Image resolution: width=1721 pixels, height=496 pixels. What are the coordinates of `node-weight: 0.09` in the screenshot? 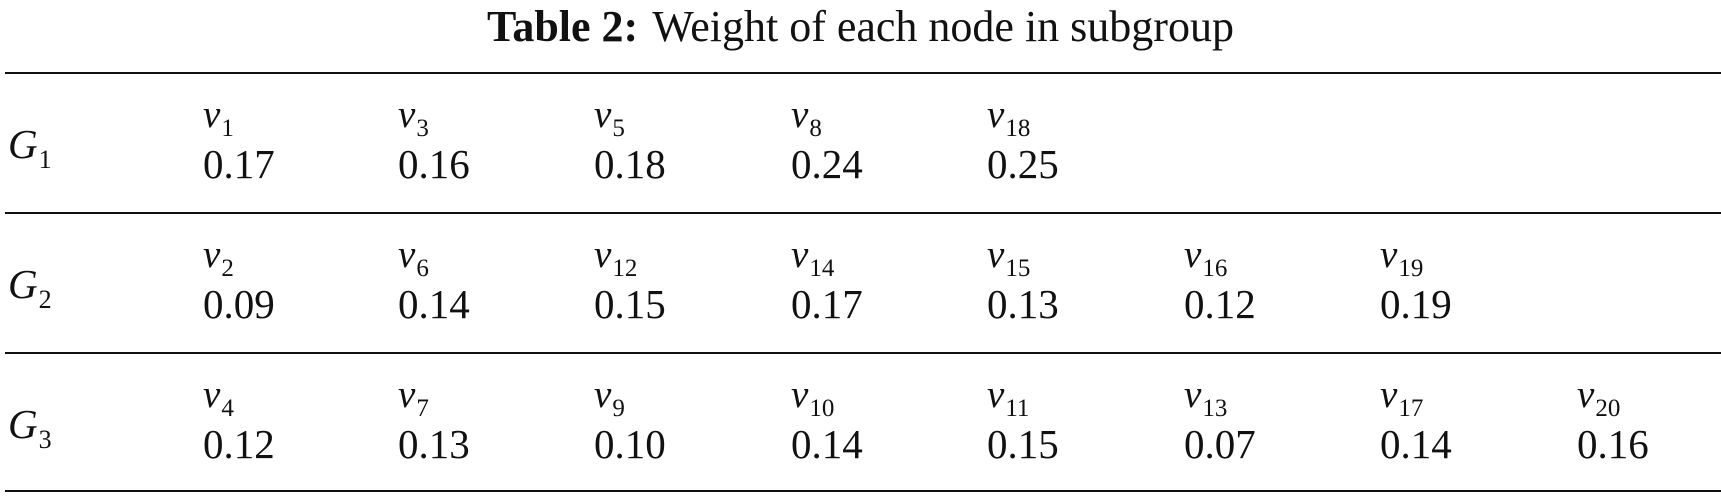 It's located at (239, 304).